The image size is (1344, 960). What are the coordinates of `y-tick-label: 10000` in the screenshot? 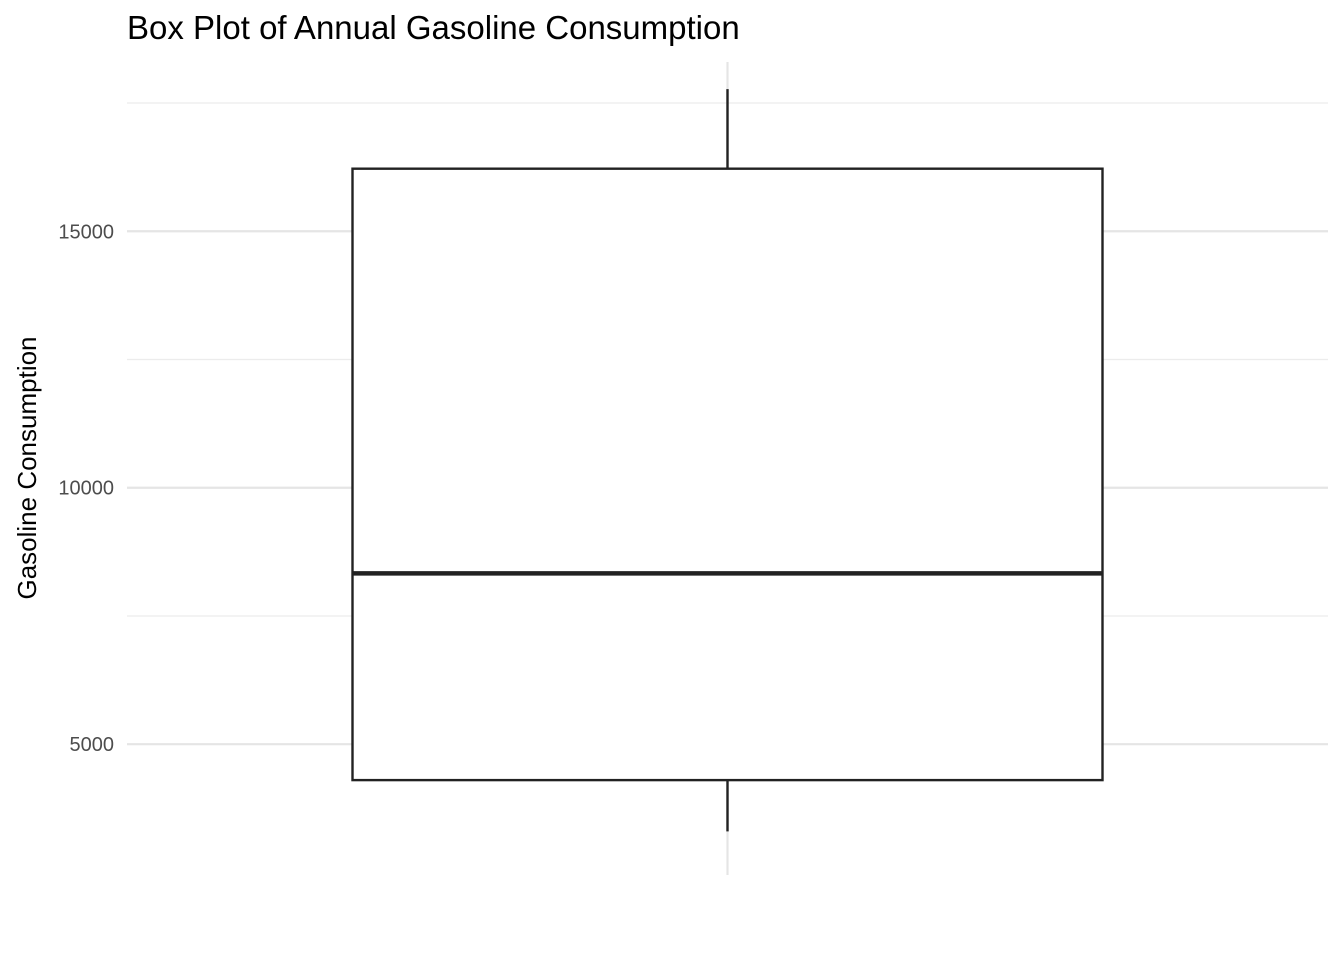 It's located at (86, 489).